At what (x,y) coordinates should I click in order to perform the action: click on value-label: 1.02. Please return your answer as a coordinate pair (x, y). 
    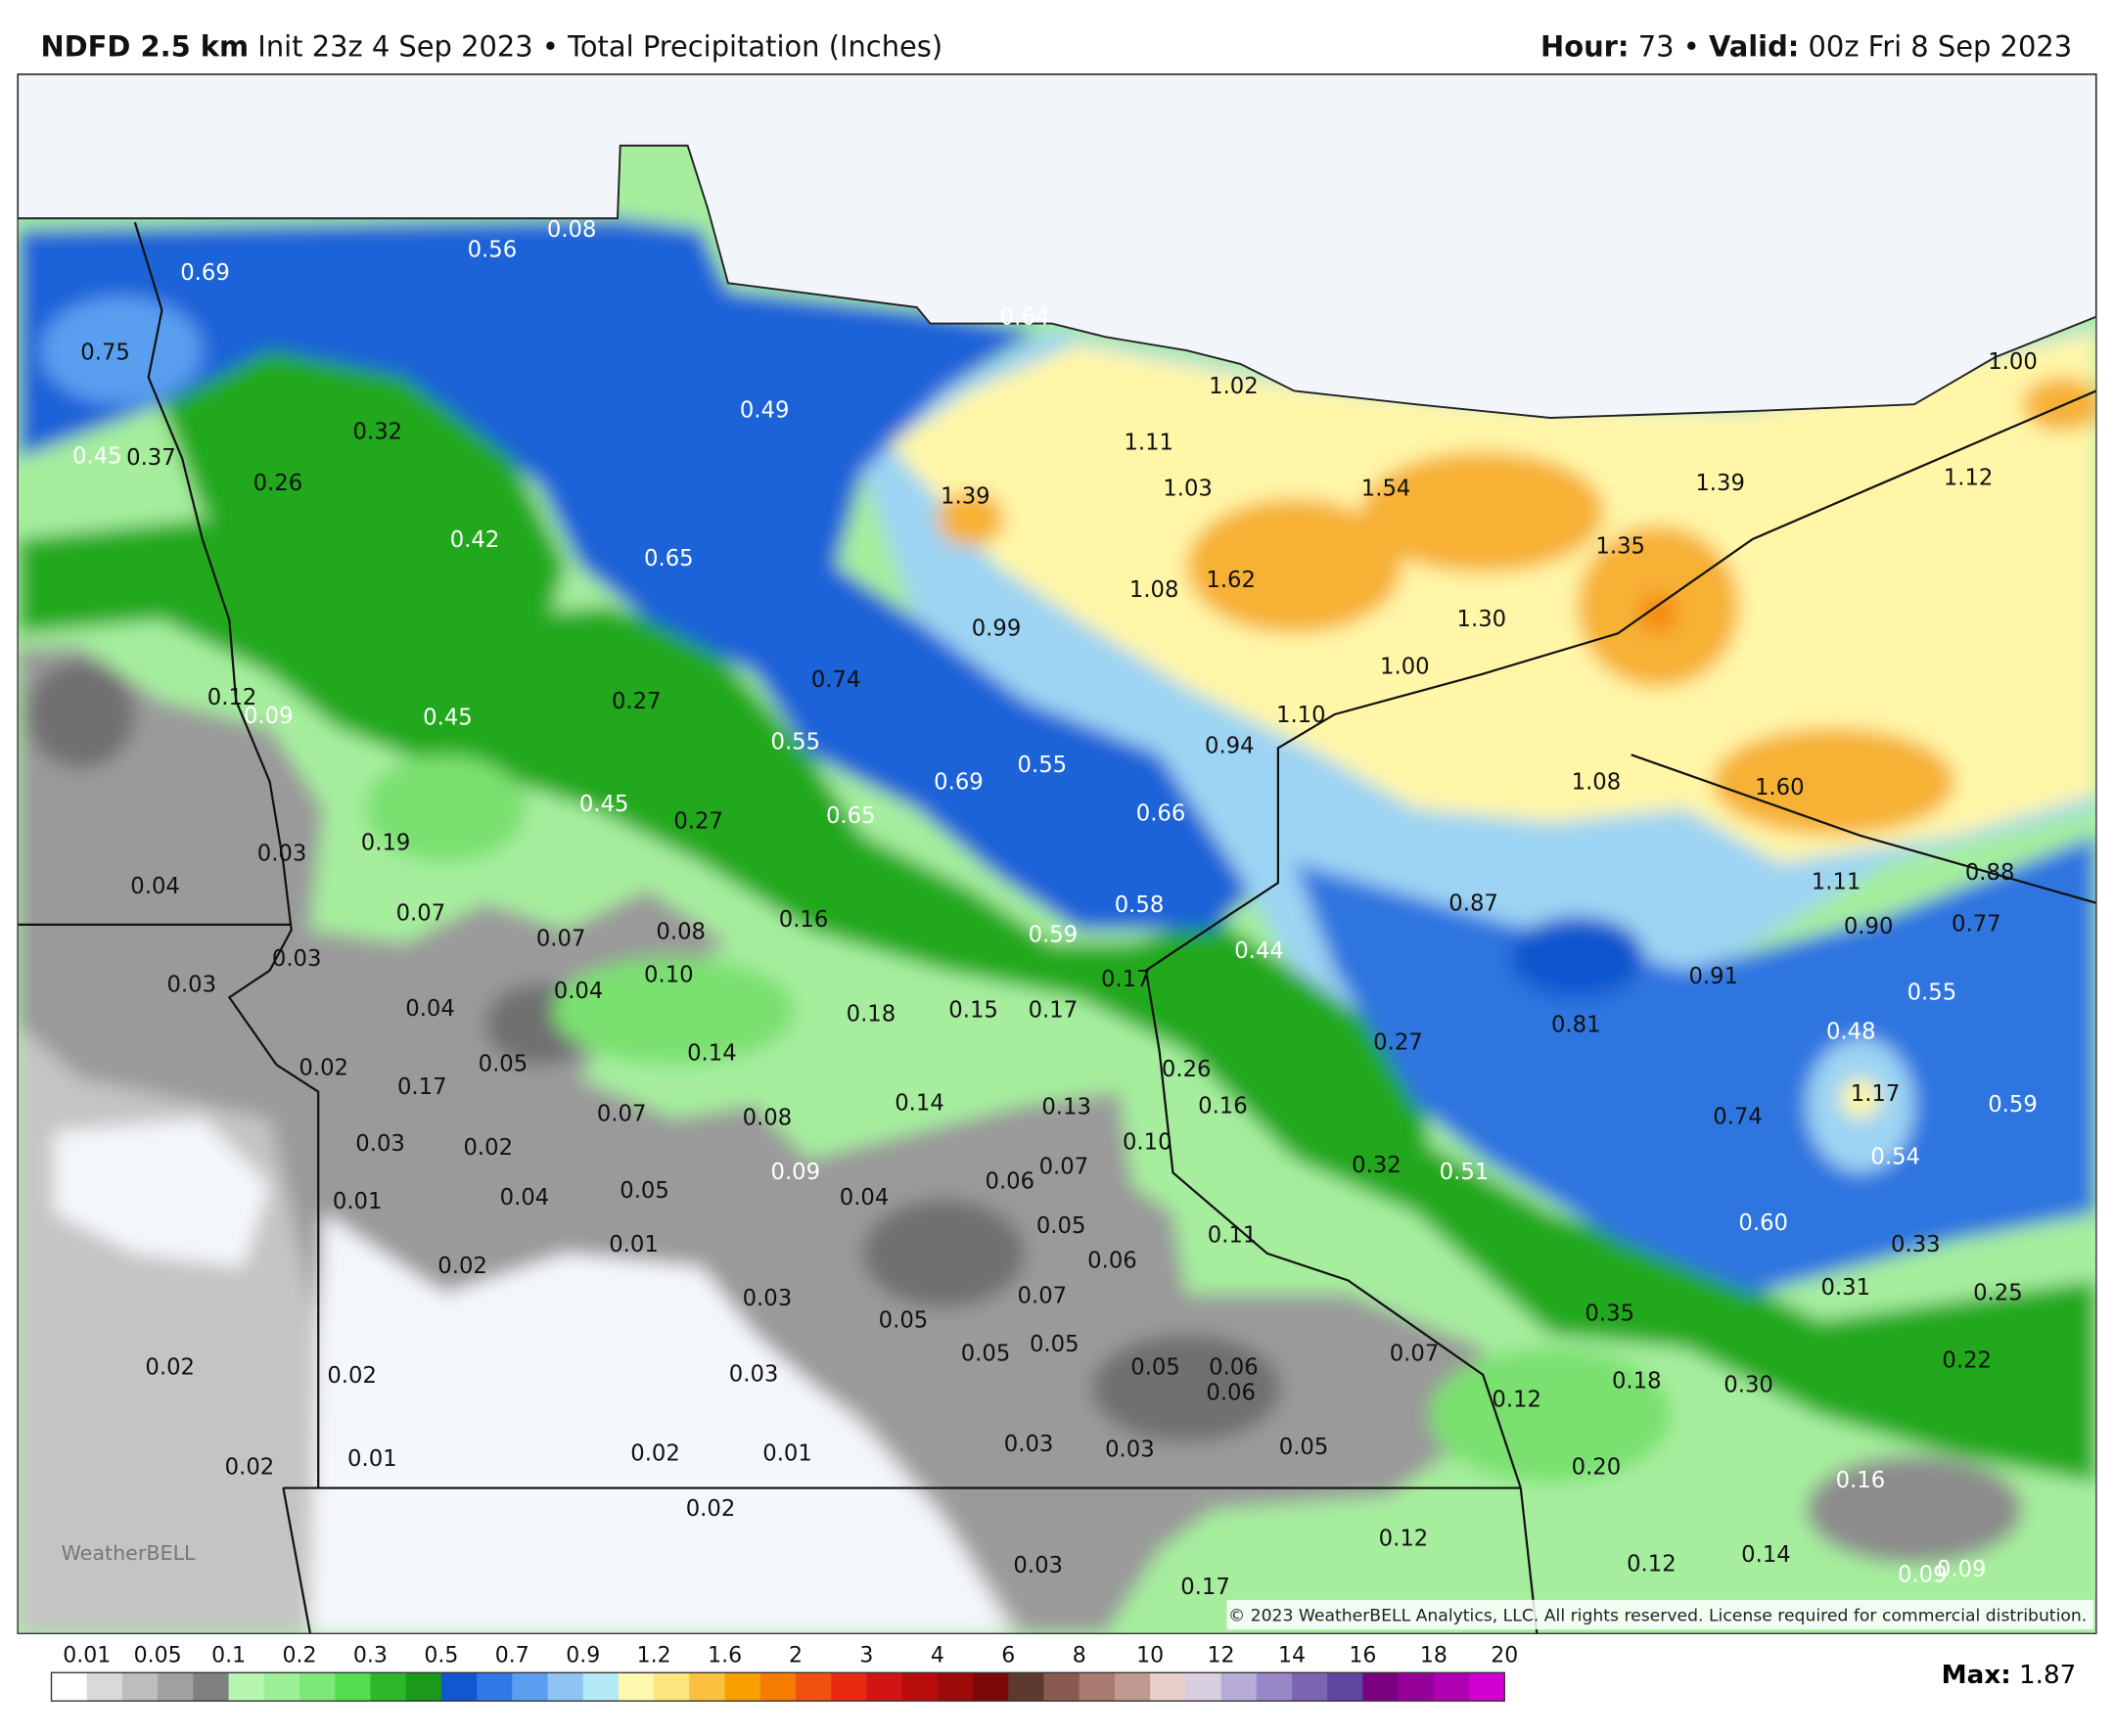
    Looking at the image, I should click on (1234, 386).